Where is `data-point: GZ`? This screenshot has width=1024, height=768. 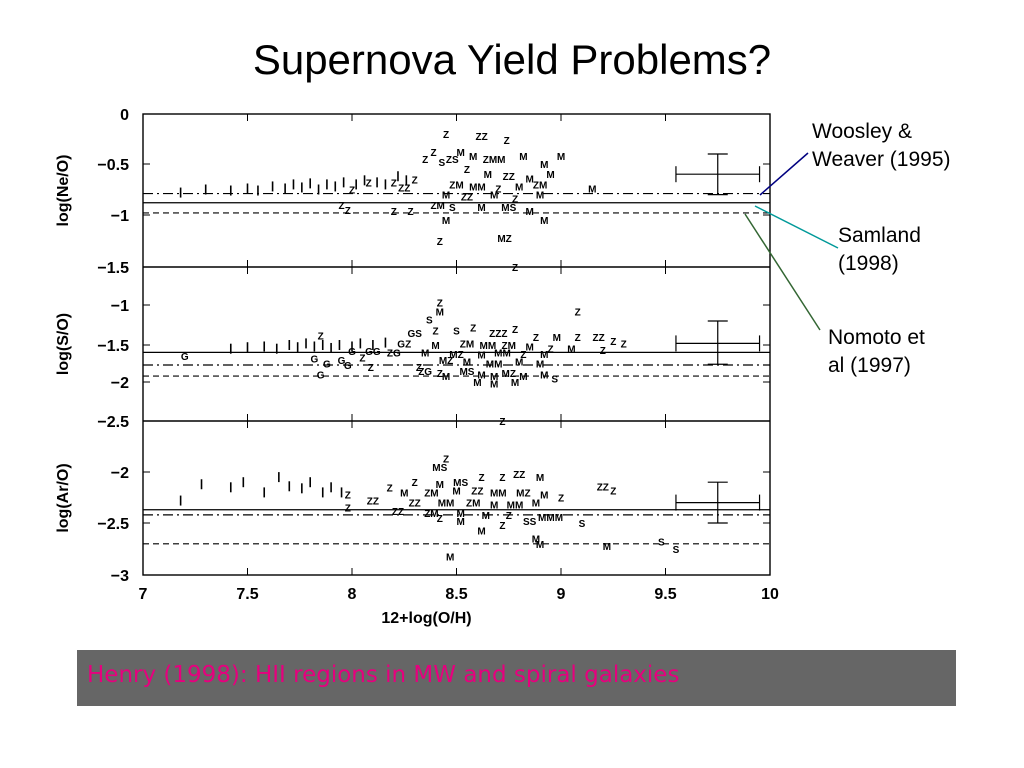 data-point: GZ is located at coordinates (404, 344).